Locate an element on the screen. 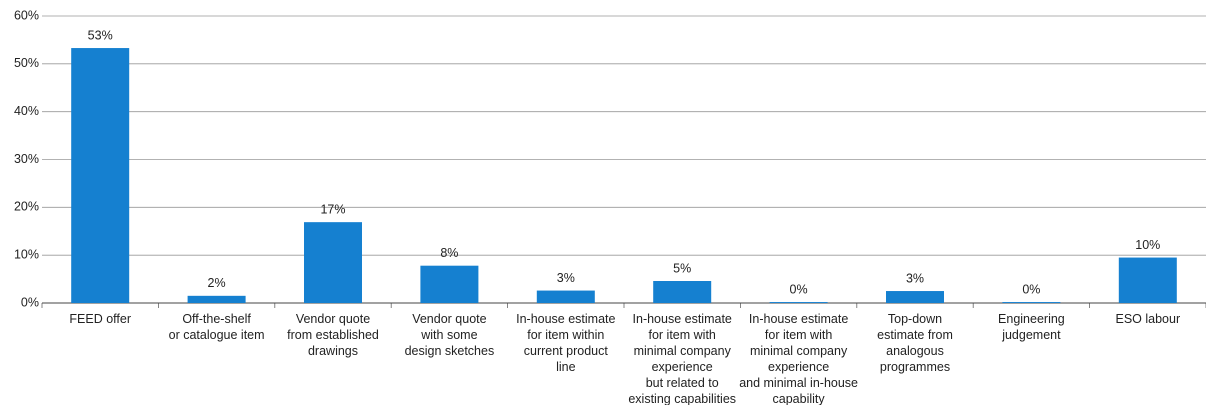  value-label: 5% is located at coordinates (682, 268).